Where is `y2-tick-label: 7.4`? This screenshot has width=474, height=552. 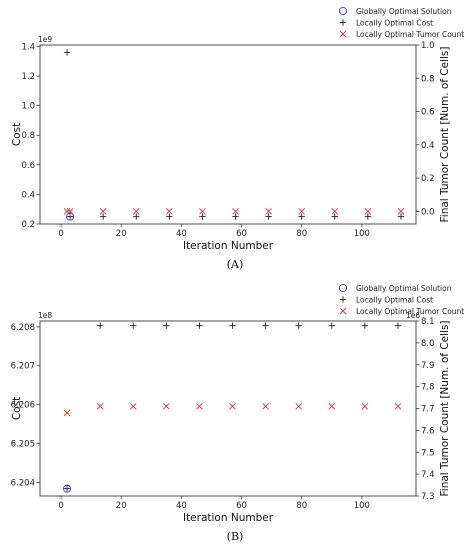 y2-tick-label: 7.4 is located at coordinates (428, 475).